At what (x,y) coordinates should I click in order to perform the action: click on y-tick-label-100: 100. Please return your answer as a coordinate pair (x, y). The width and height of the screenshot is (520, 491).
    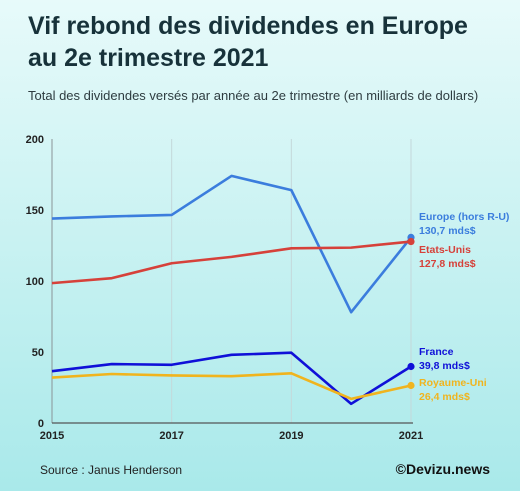
    Looking at the image, I should click on (35, 282).